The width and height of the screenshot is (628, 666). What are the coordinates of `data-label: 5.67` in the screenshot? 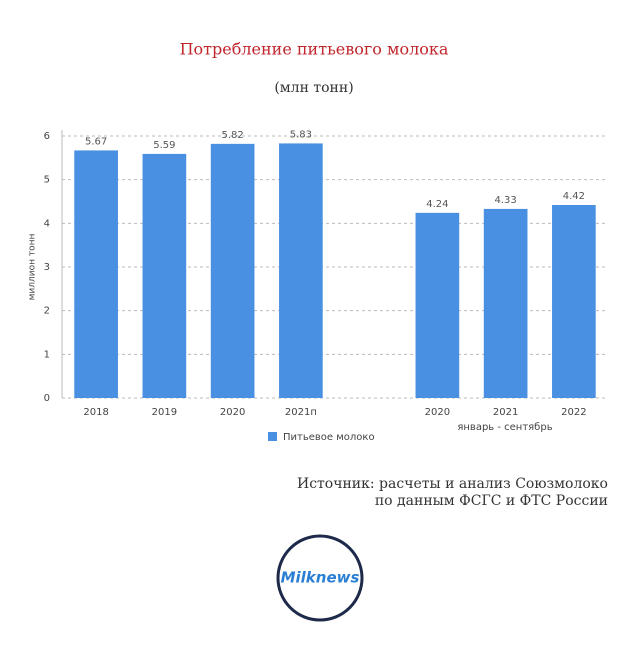 It's located at (96, 141).